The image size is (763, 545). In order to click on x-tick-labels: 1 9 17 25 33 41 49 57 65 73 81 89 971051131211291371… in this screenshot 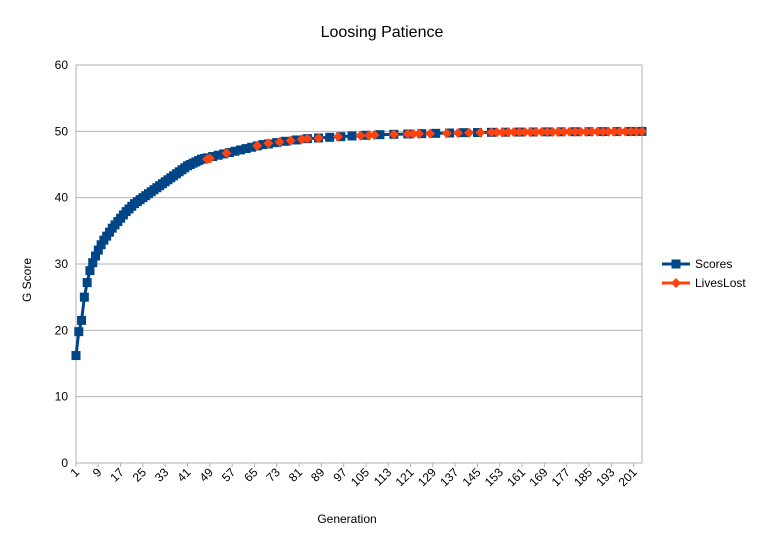, I will do `click(353, 477)`.